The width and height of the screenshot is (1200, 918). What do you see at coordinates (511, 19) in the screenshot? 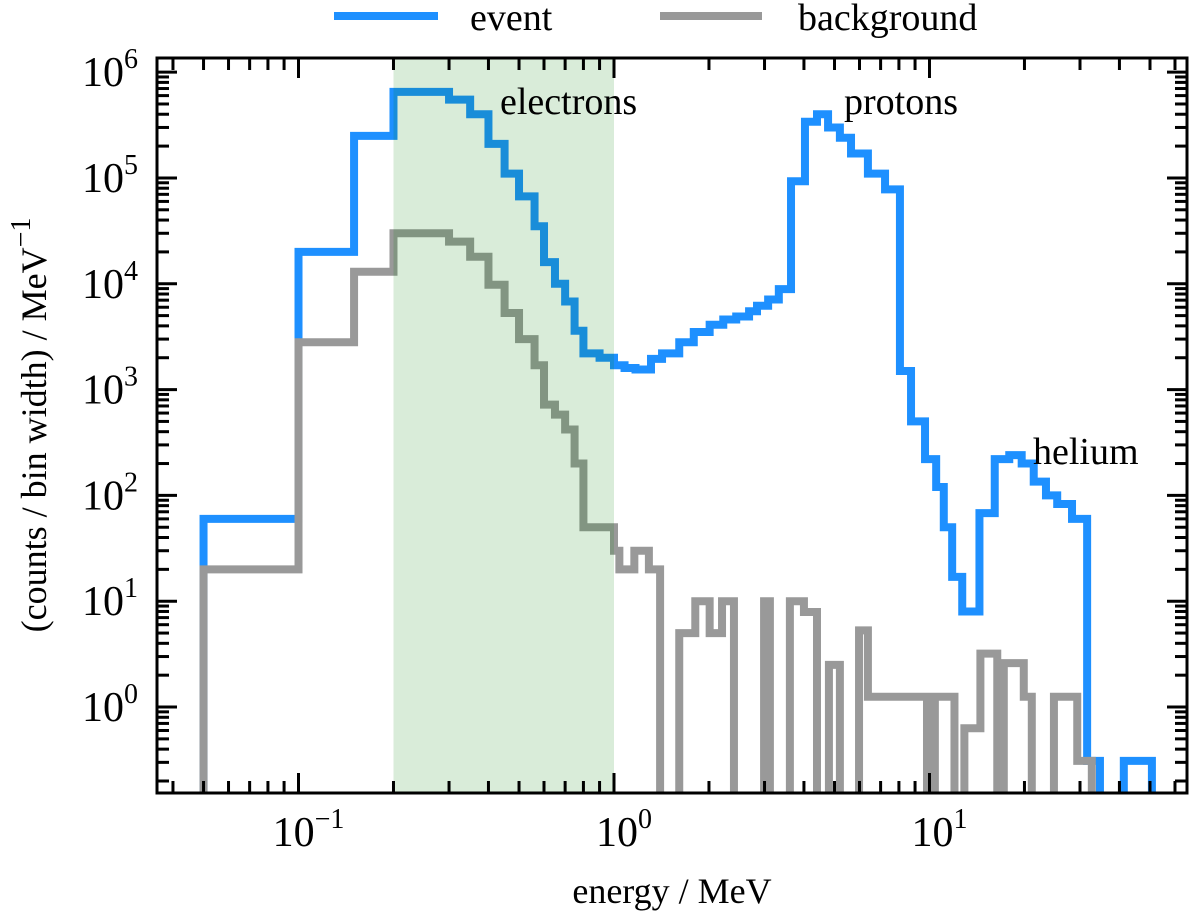
I see `legend-label-event: event` at bounding box center [511, 19].